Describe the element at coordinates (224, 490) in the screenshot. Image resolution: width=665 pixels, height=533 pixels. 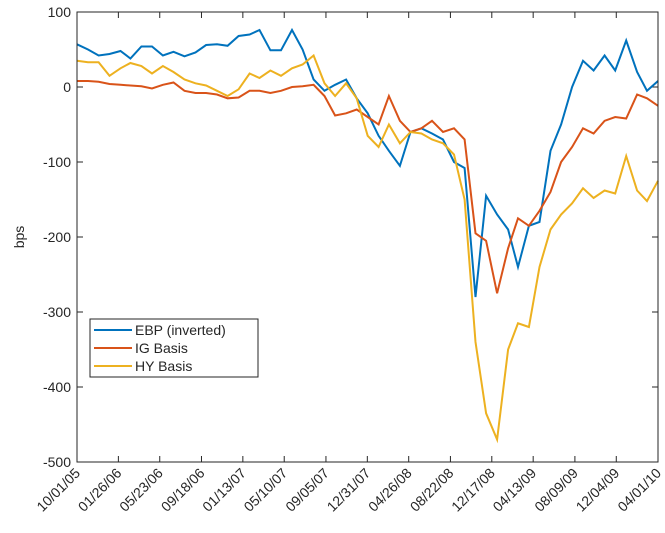
I see `x-tick-label: 01/13/07` at that location.